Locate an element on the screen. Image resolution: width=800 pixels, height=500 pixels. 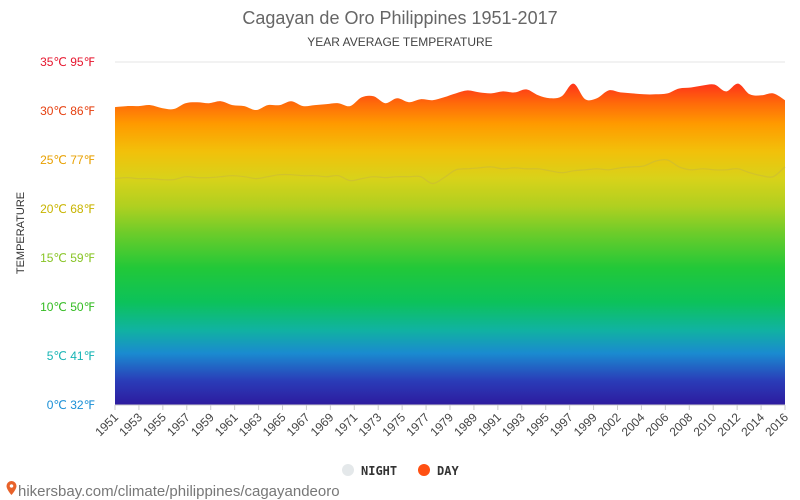
x-tick-label: 1965 is located at coordinates (274, 424).